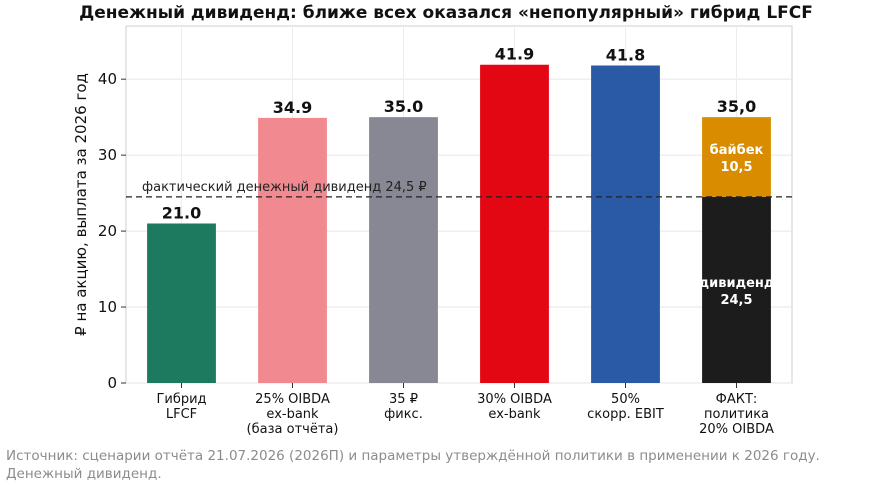 The height and width of the screenshot is (489, 893). Describe the element at coordinates (107, 79) in the screenshot. I see `y-tick-label: 40` at that location.